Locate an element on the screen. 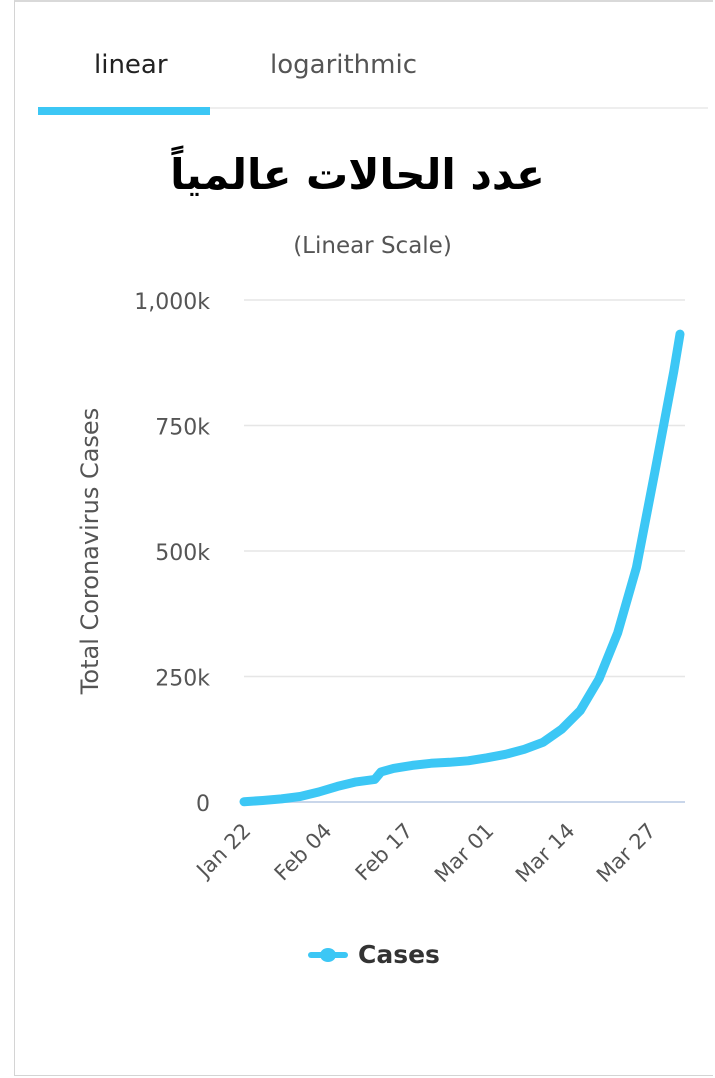 The image size is (715, 1078). scale-tabs: linear logarithmic is located at coordinates (373, 78).